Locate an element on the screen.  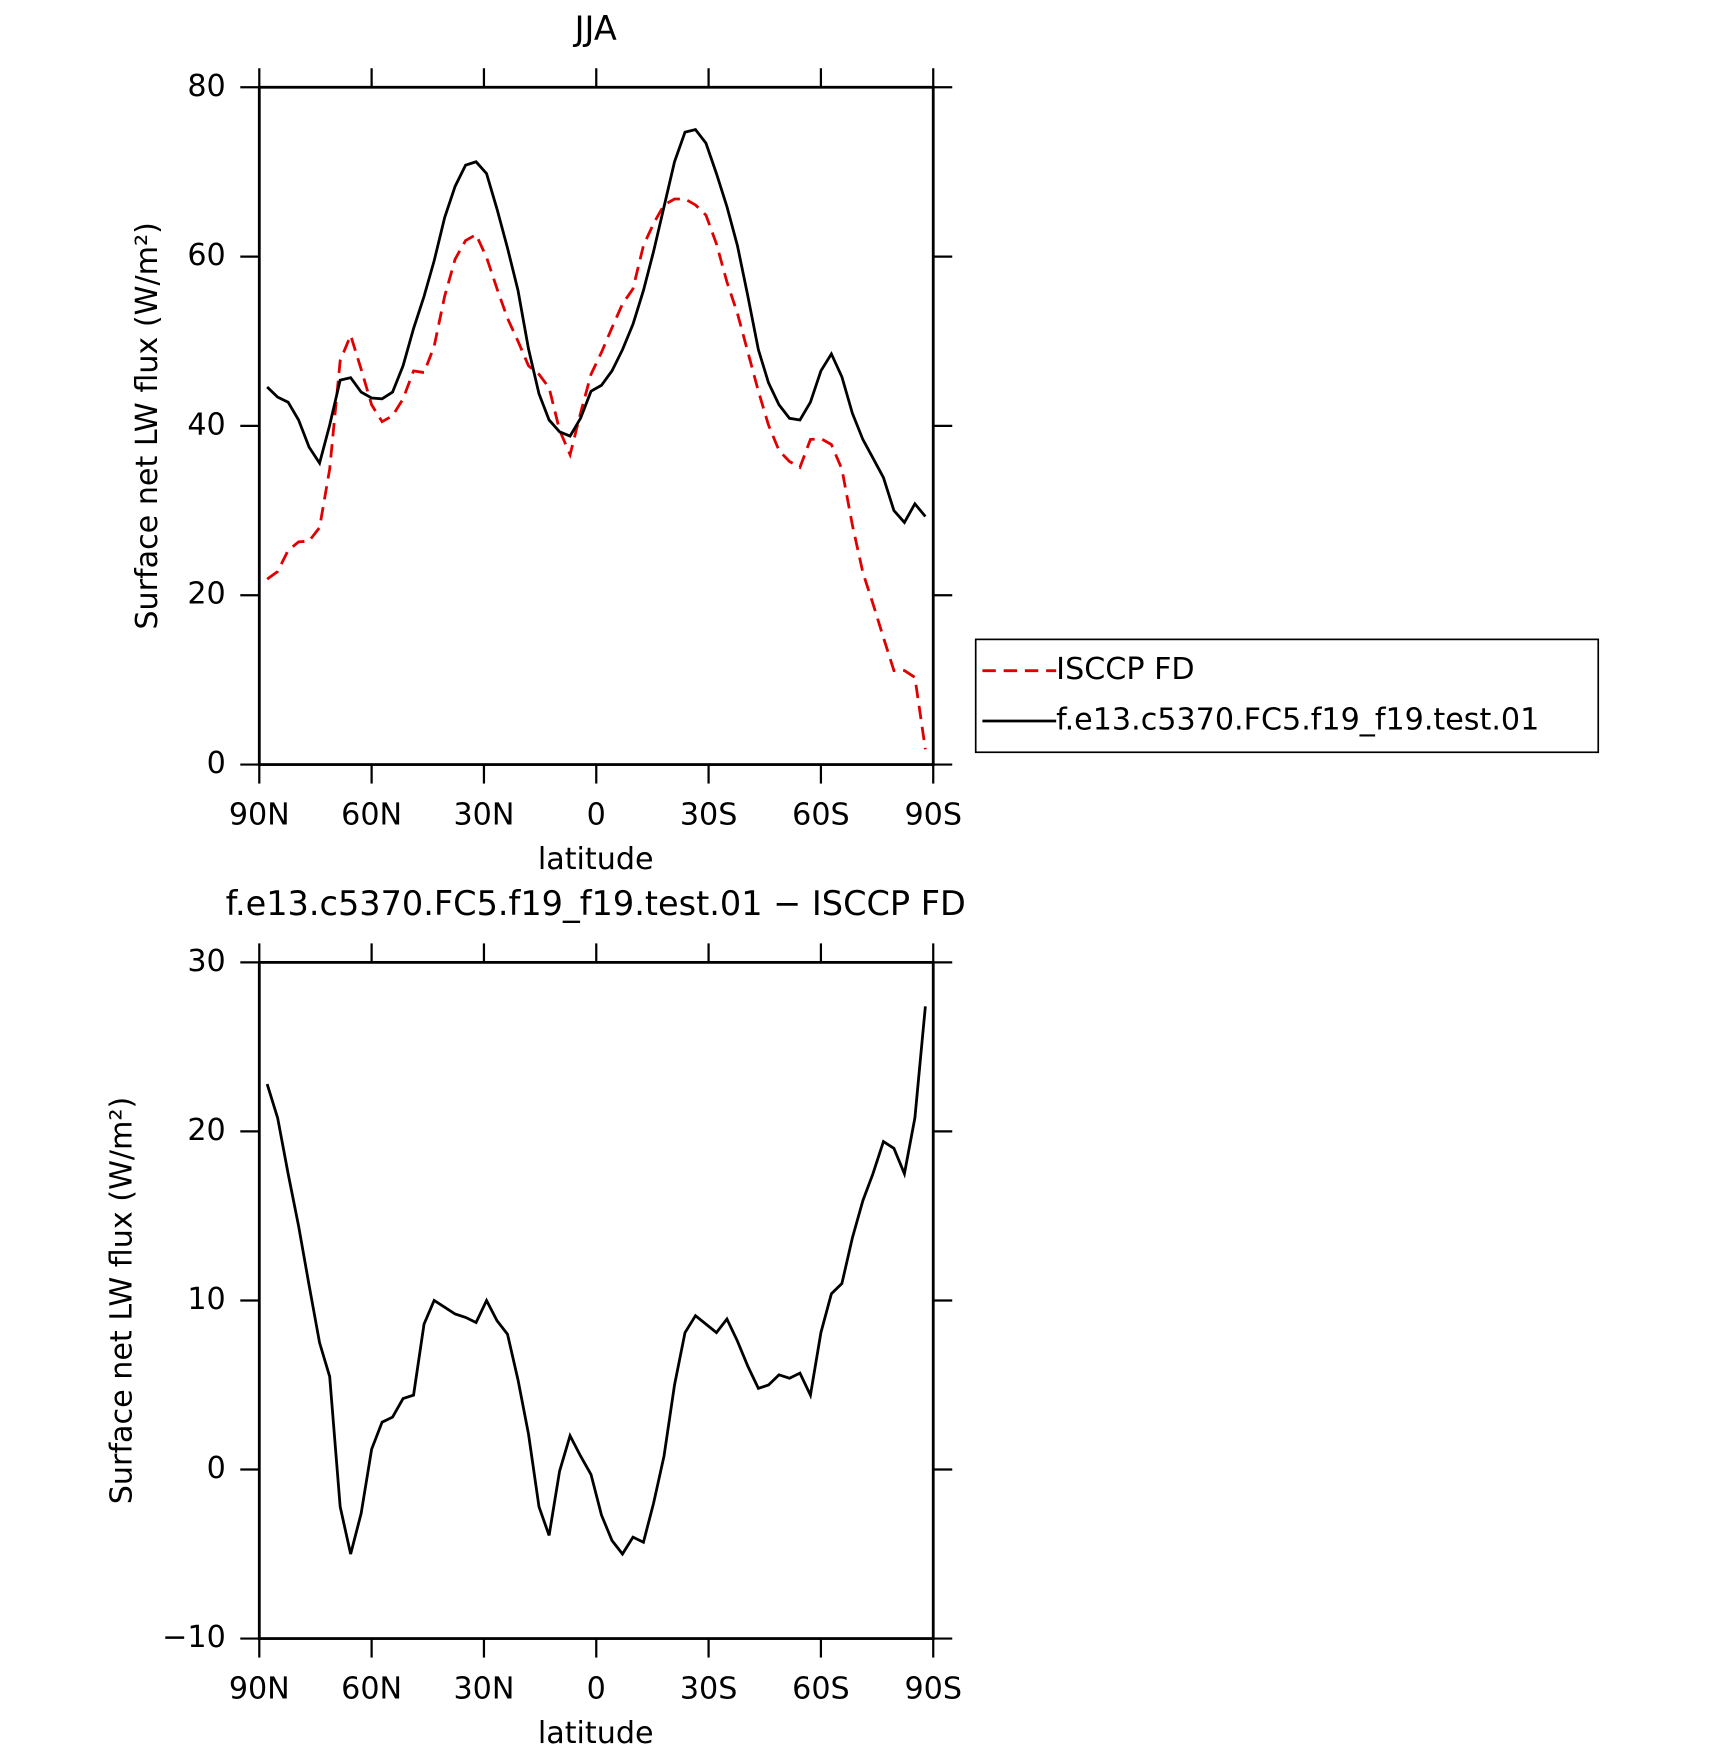
y-tick-label: 60 is located at coordinates (206, 255).